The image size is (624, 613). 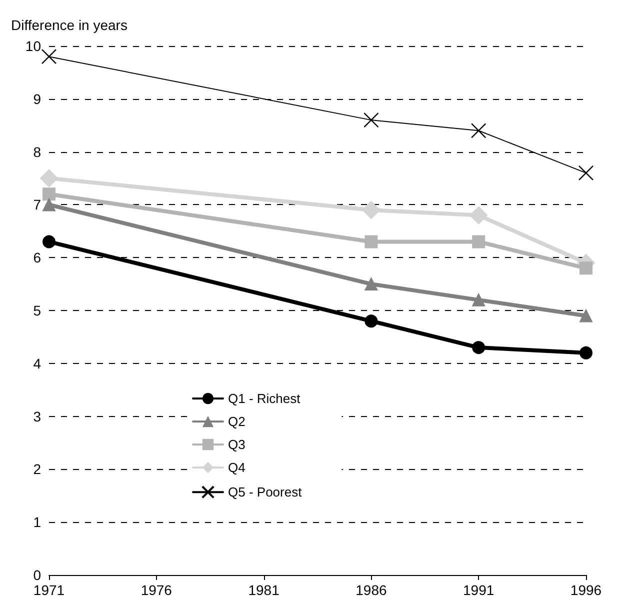 I want to click on x-tick-label: 1991, so click(x=478, y=590).